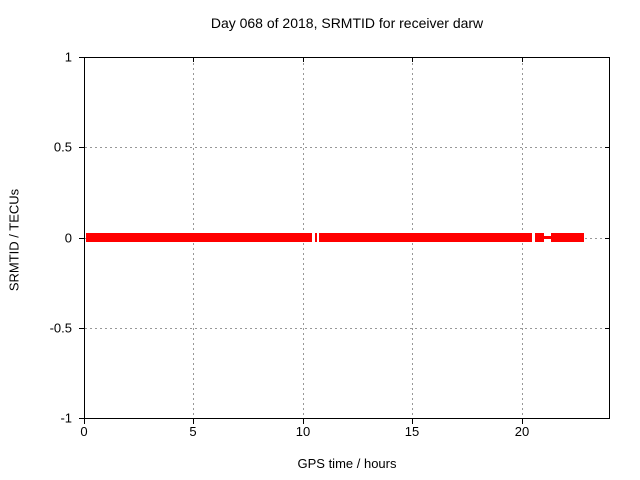  What do you see at coordinates (84, 431) in the screenshot?
I see `x-tick-label: 0` at bounding box center [84, 431].